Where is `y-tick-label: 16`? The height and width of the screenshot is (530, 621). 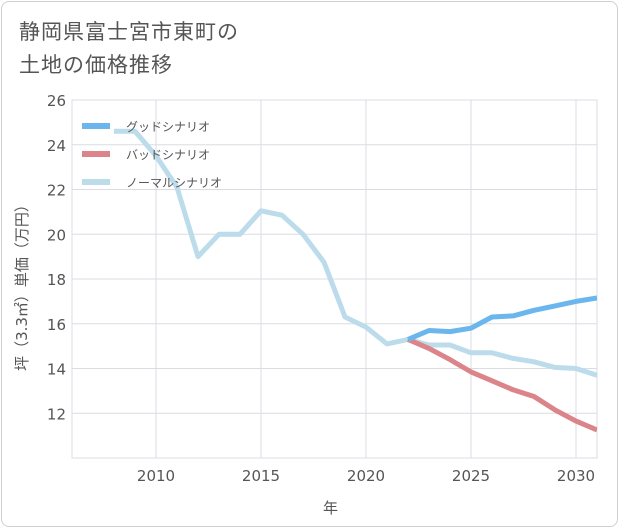 y-tick-label: 16 is located at coordinates (56, 325).